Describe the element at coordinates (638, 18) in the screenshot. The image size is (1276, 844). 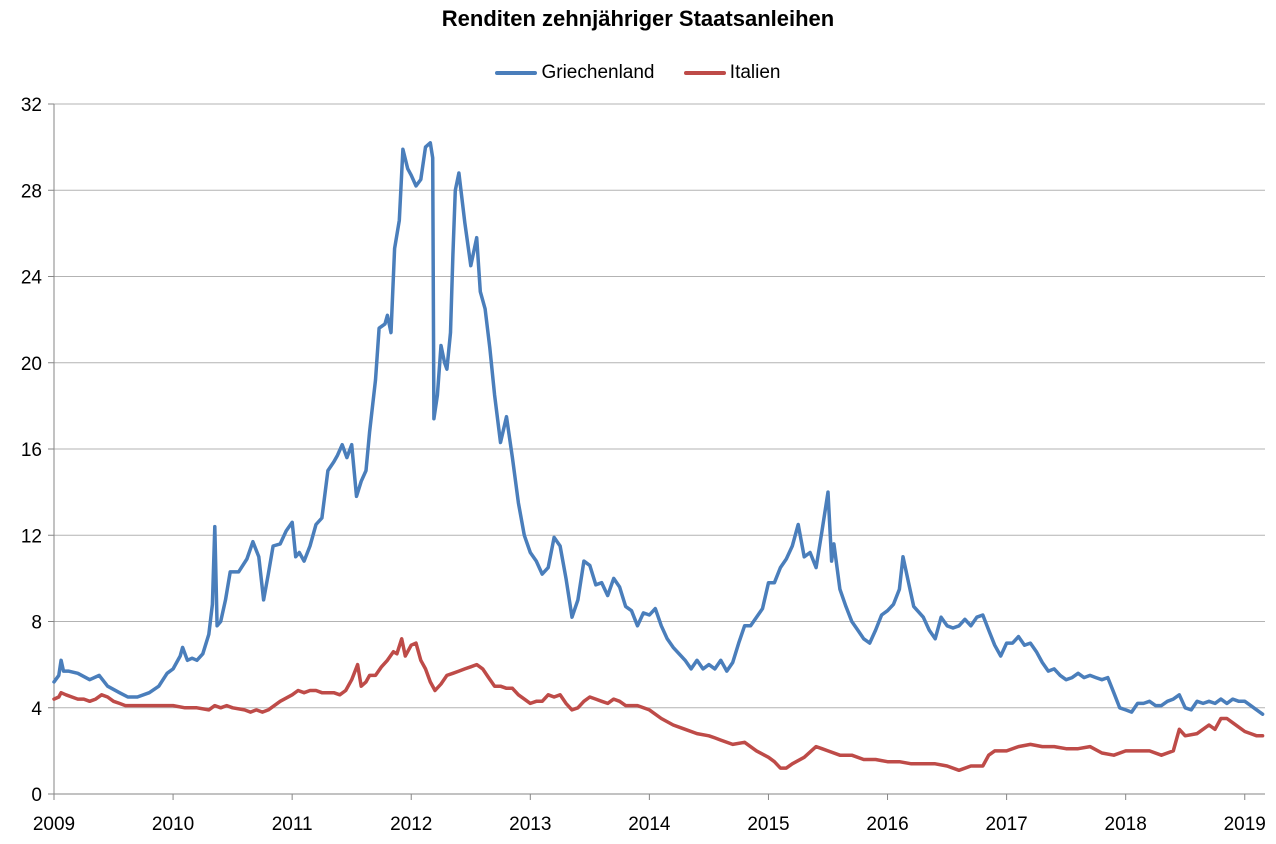
I see `chart-title: Renditen zehnjähriger Staatsanleihen` at that location.